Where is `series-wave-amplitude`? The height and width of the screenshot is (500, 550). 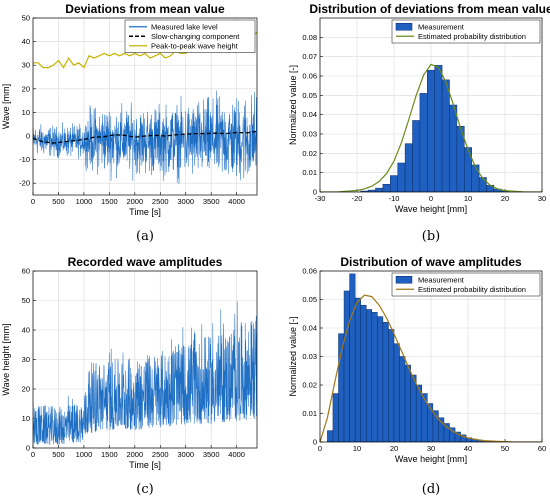
series-wave-amplitude is located at coordinates (145, 373).